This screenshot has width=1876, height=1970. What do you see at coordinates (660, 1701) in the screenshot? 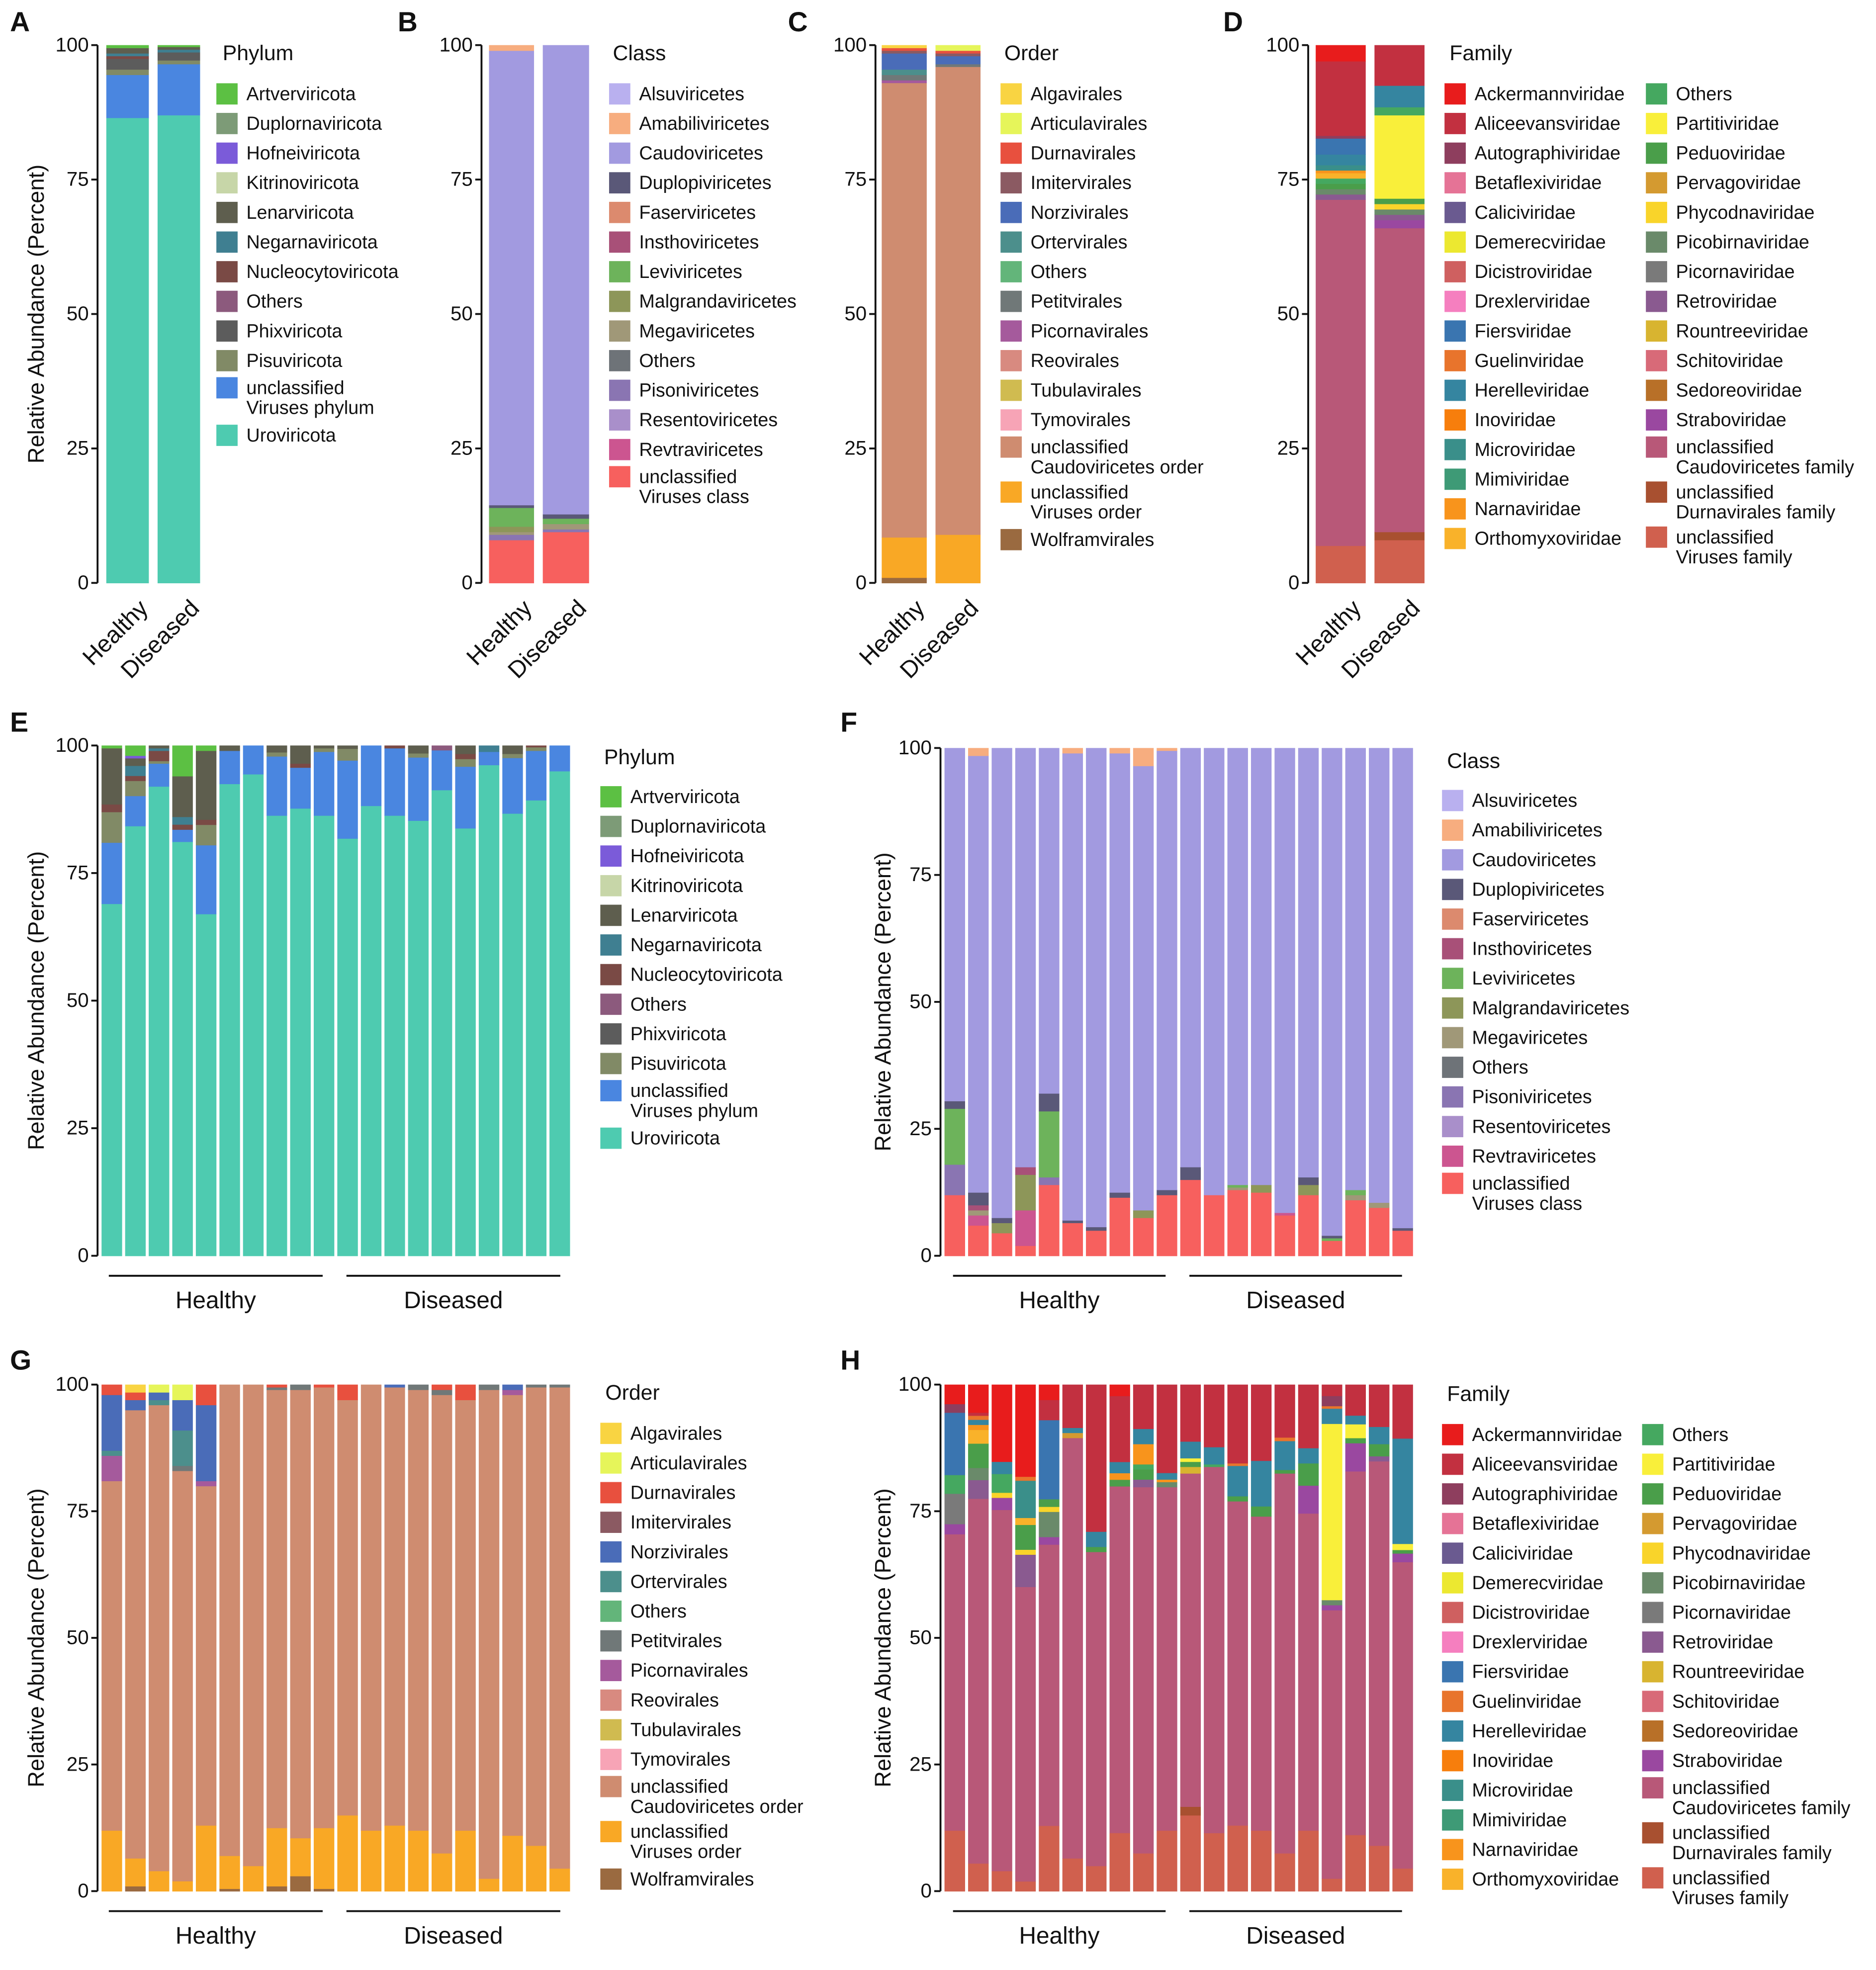
I see `legend-item: Reovirales` at bounding box center [660, 1701].